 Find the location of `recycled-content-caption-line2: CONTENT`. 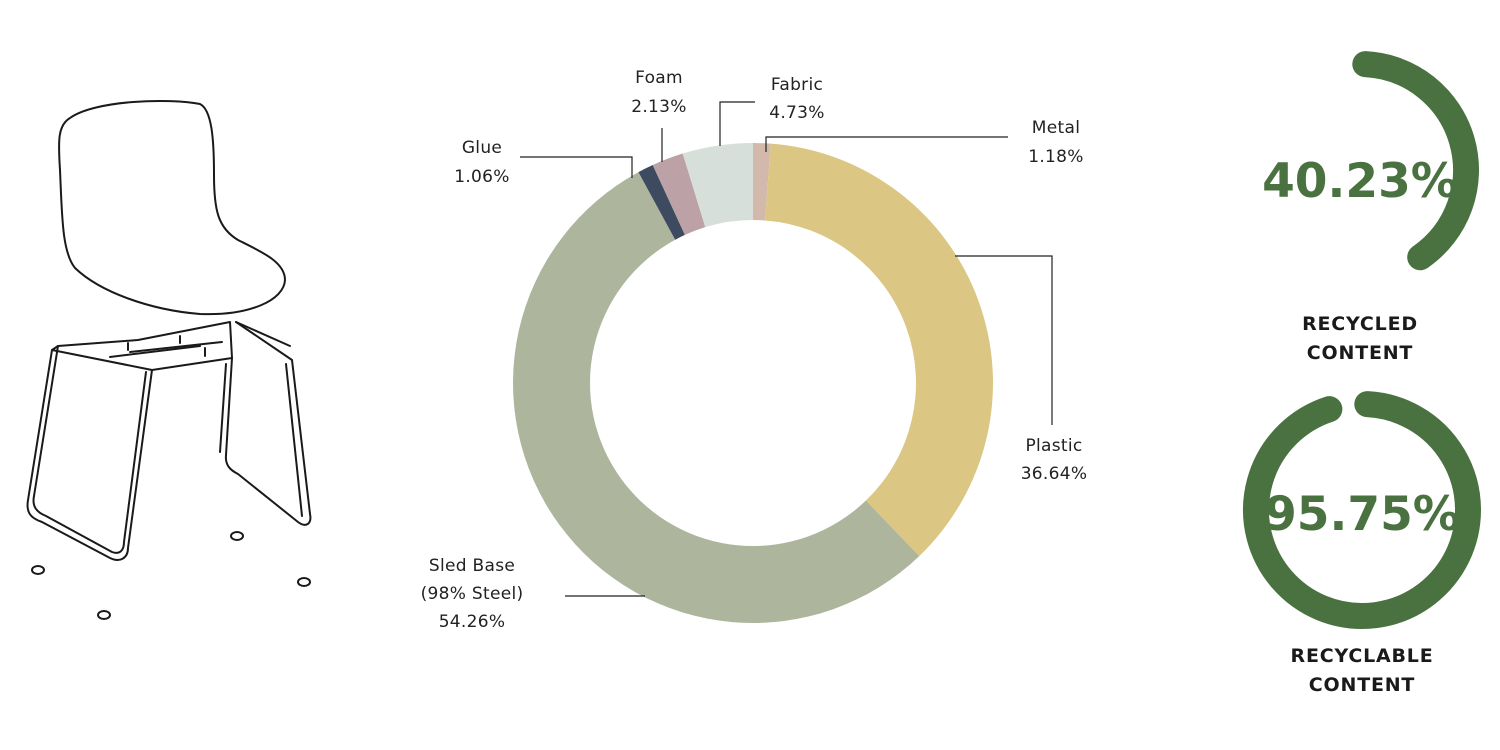

recycled-content-caption-line2: CONTENT is located at coordinates (1360, 353).